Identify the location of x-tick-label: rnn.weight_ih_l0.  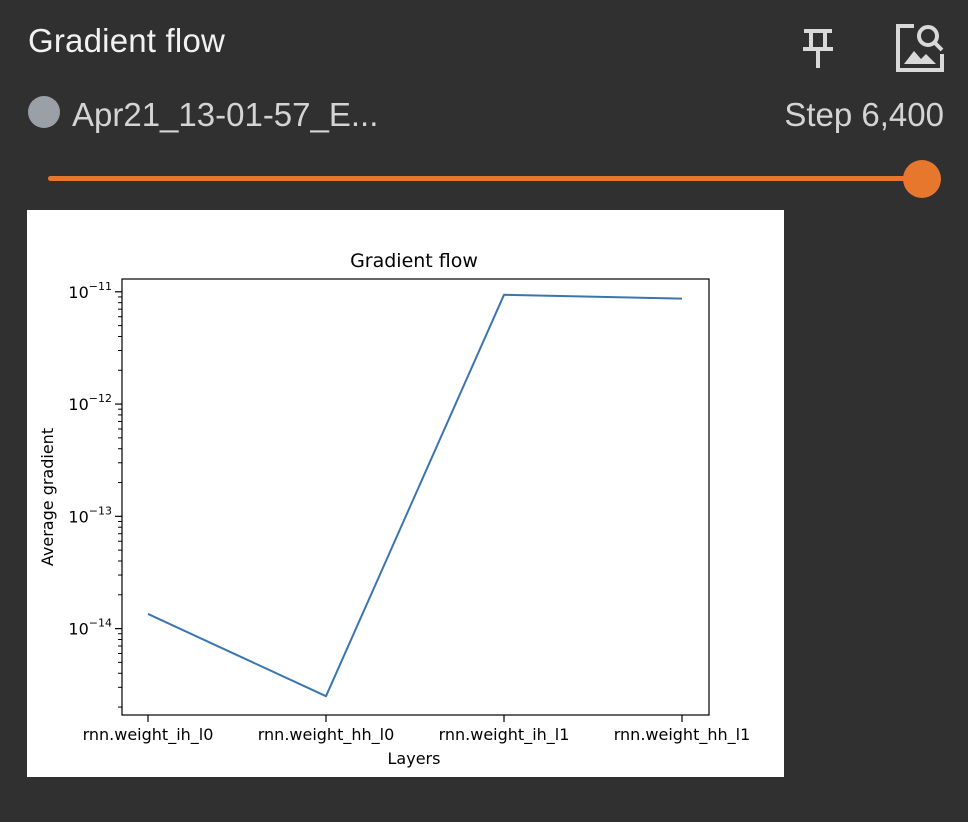
(148, 735).